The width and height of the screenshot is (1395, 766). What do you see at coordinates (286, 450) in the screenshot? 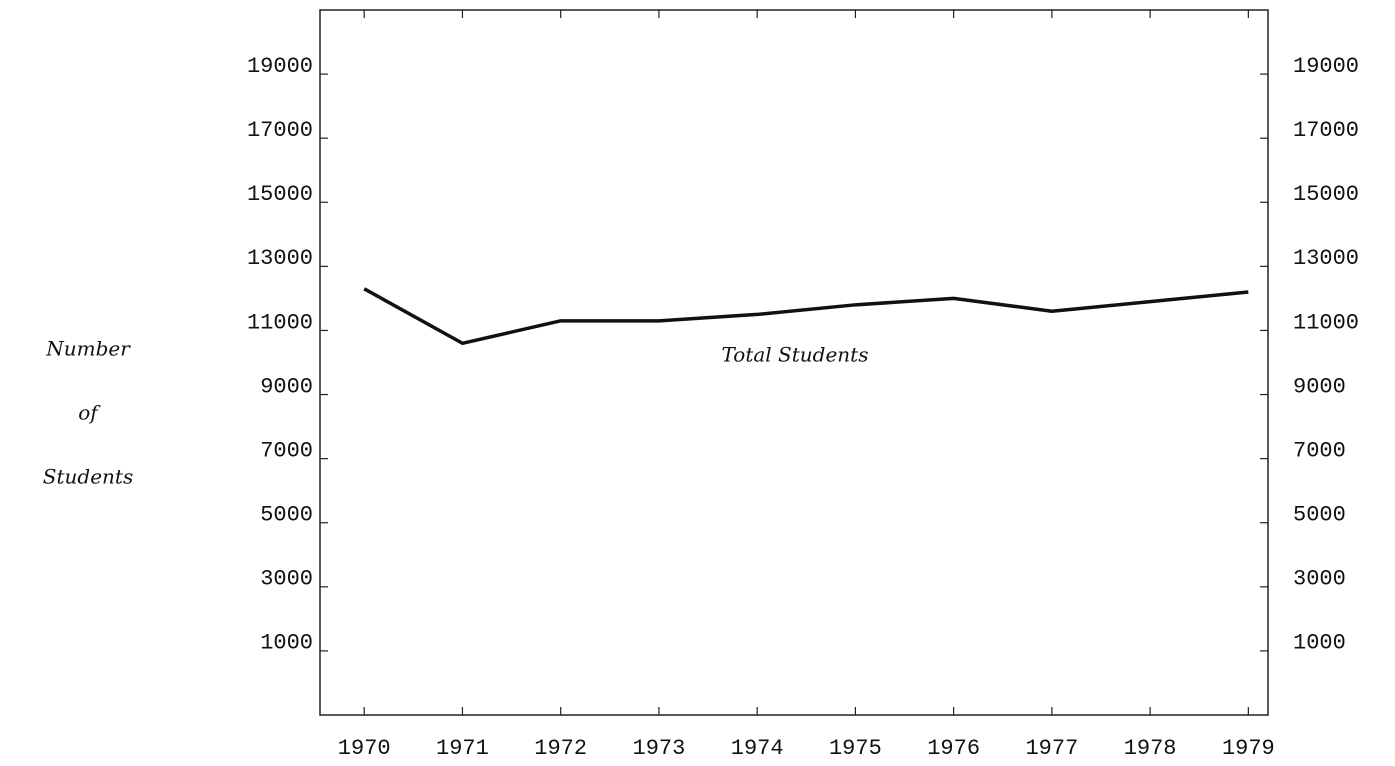
I see `y-tick-label: 7000` at bounding box center [286, 450].